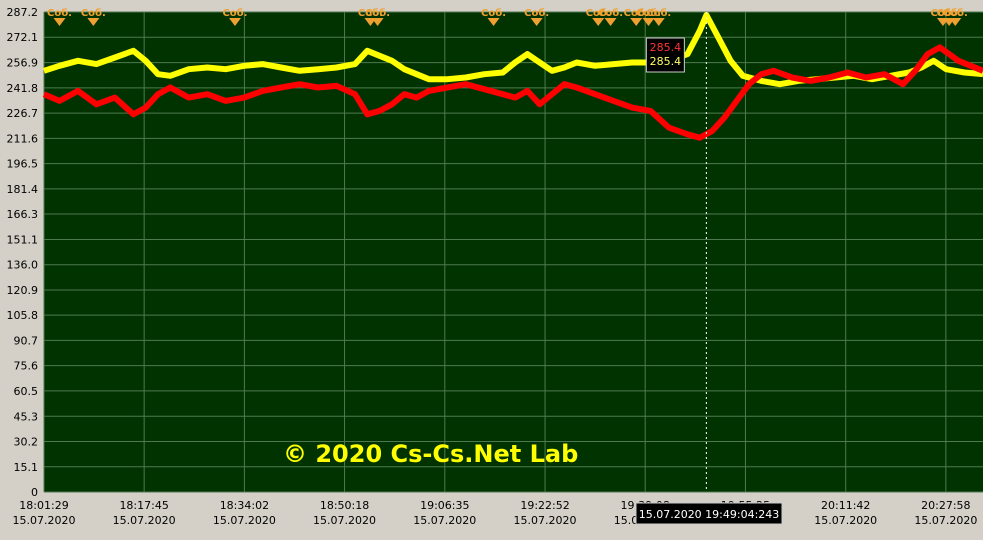 This screenshot has height=540, width=983. What do you see at coordinates (26, 366) in the screenshot?
I see `y-tick-label: 75.6` at bounding box center [26, 366].